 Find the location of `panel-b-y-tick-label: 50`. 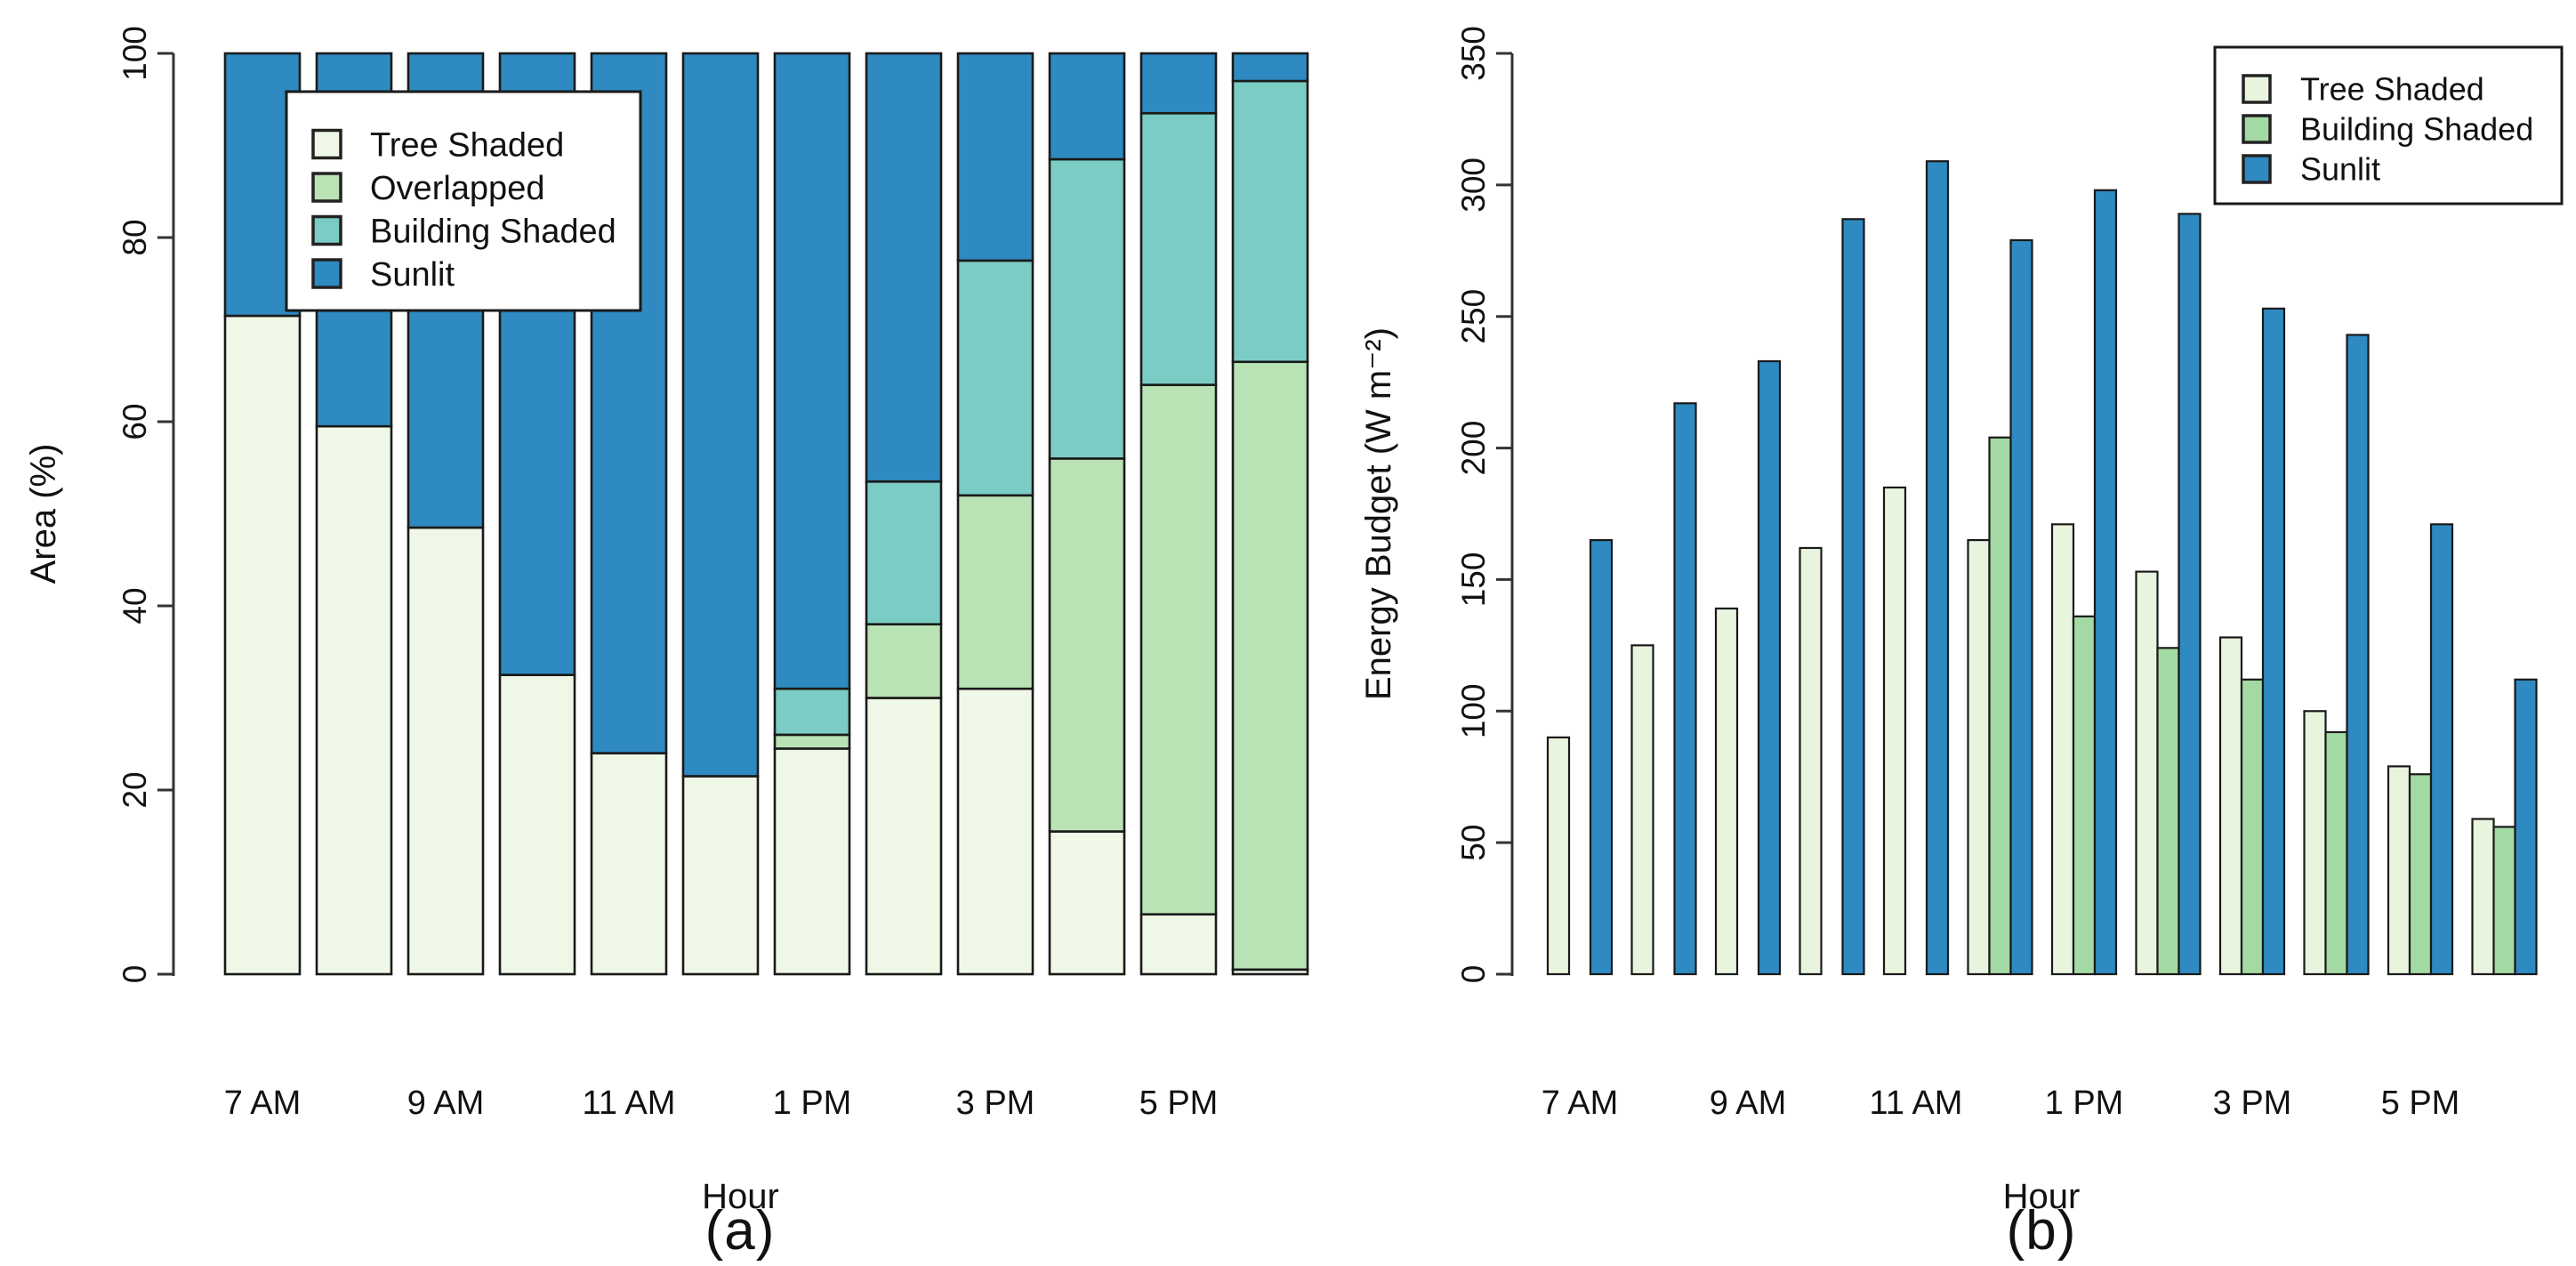

panel-b-y-tick-label: 50 is located at coordinates (1473, 843).